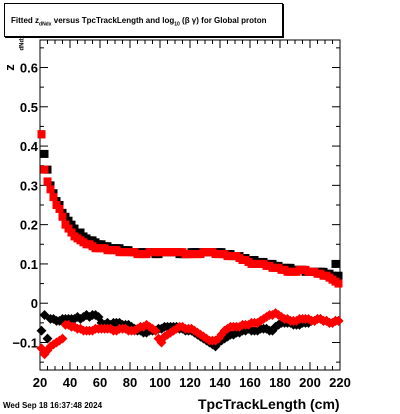 The width and height of the screenshot is (400, 414). What do you see at coordinates (250, 382) in the screenshot?
I see `x-tick-label: 160` at bounding box center [250, 382].